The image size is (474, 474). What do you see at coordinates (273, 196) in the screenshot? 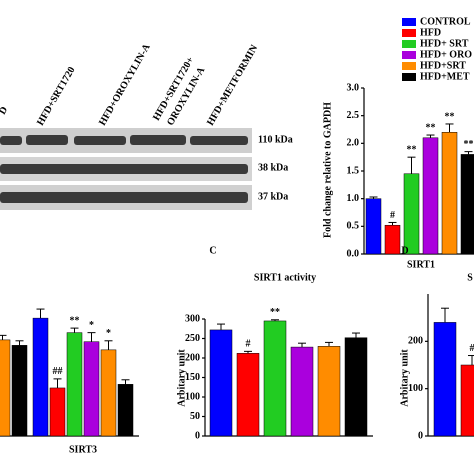
I see `band-label: 37 kDa` at bounding box center [273, 196].